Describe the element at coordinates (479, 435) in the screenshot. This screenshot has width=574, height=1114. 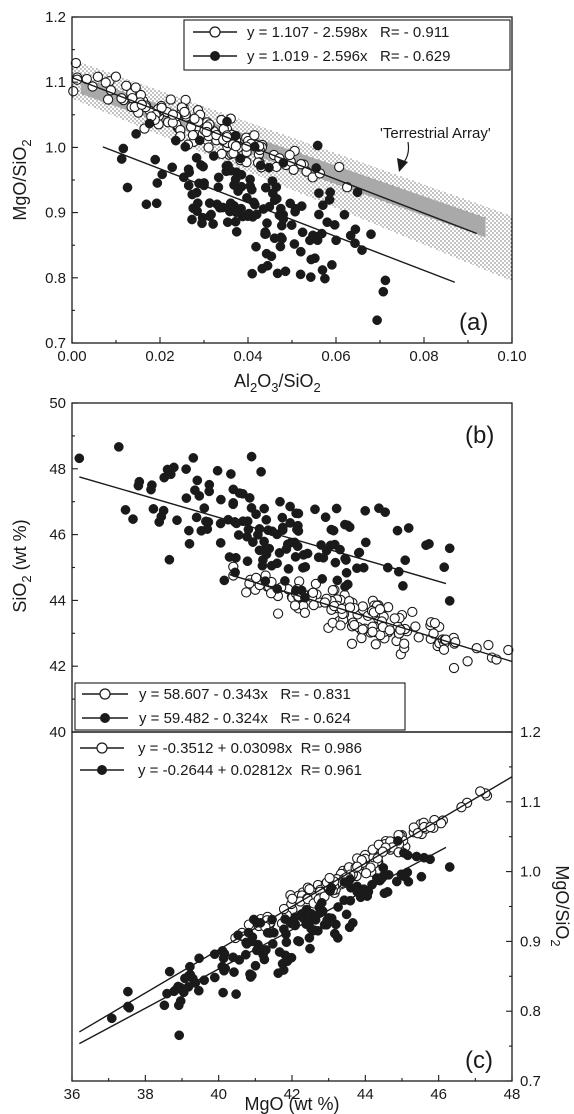
I see `panel-b-label: (b)` at that location.